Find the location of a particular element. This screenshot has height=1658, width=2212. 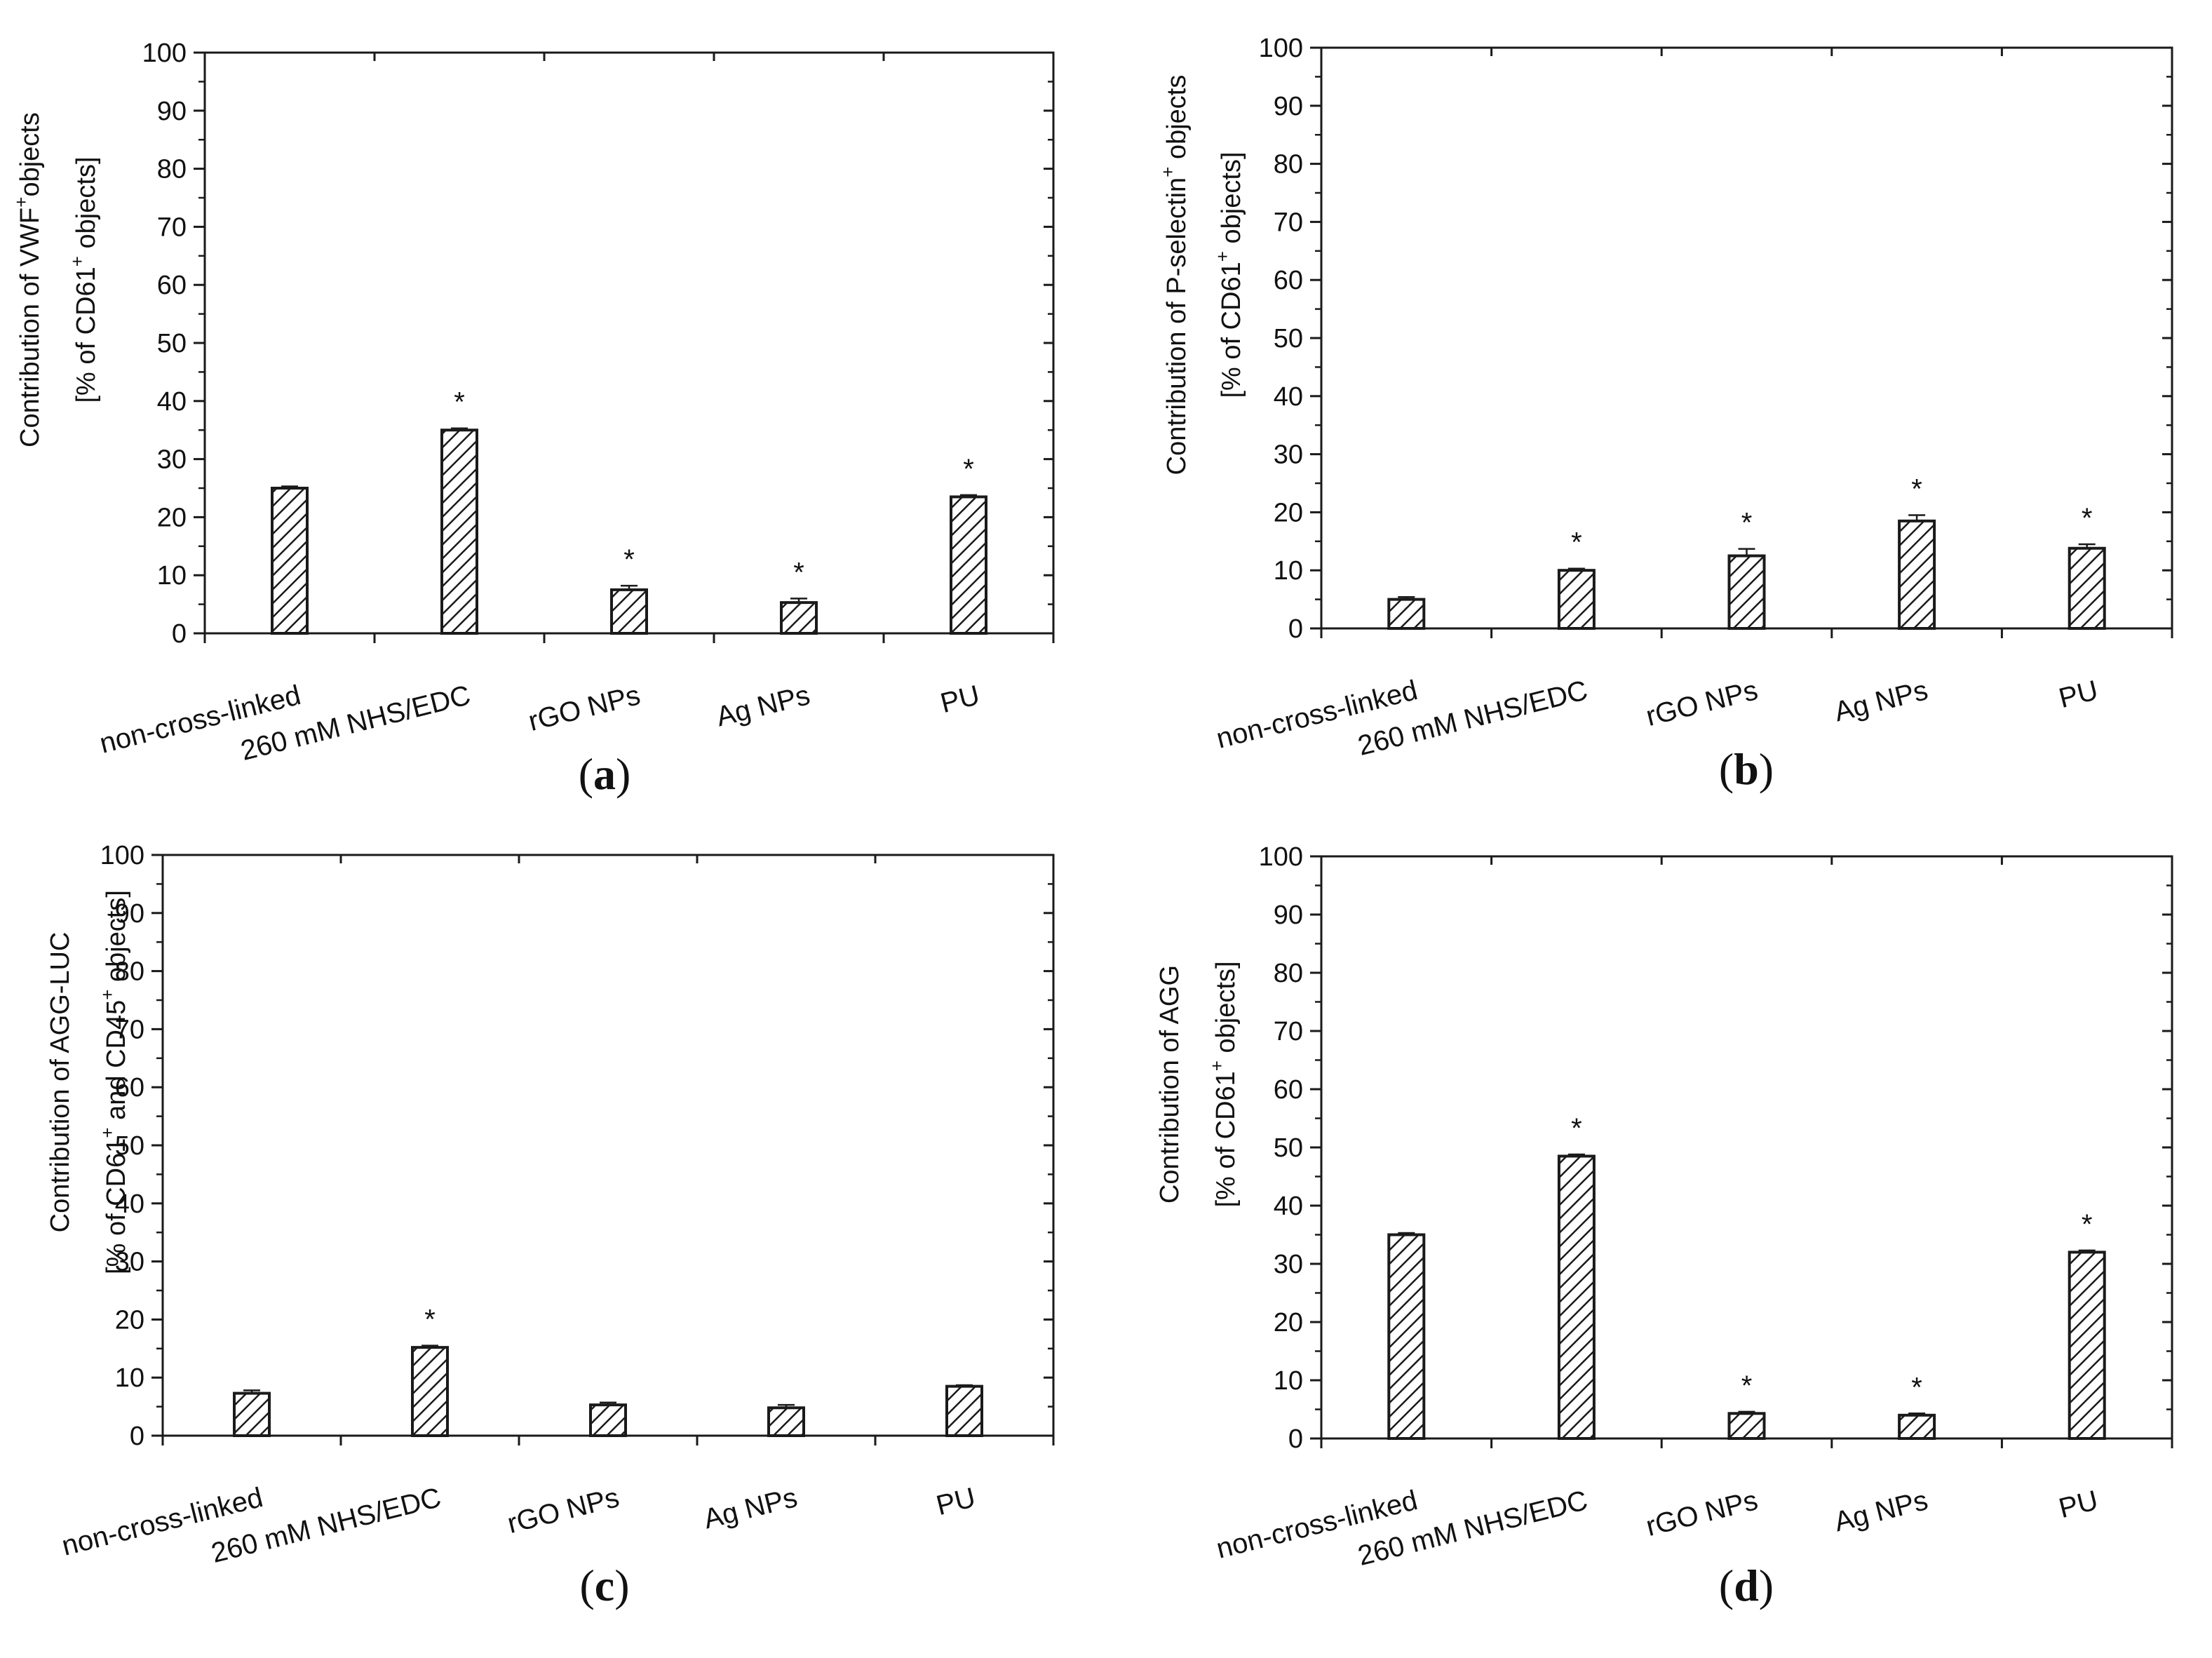

panel-label-a: (a) is located at coordinates (605, 774).